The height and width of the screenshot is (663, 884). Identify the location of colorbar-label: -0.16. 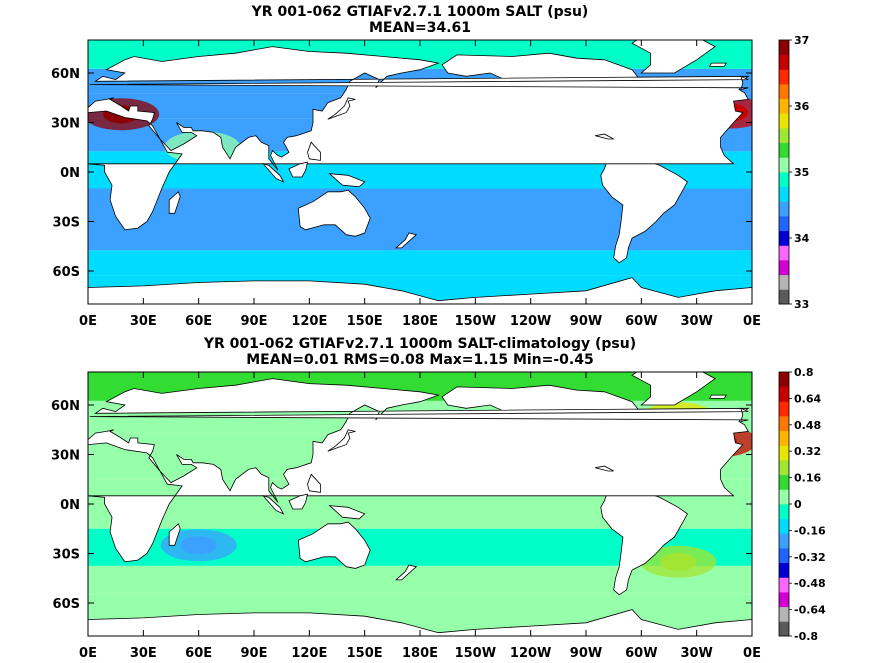
(810, 530).